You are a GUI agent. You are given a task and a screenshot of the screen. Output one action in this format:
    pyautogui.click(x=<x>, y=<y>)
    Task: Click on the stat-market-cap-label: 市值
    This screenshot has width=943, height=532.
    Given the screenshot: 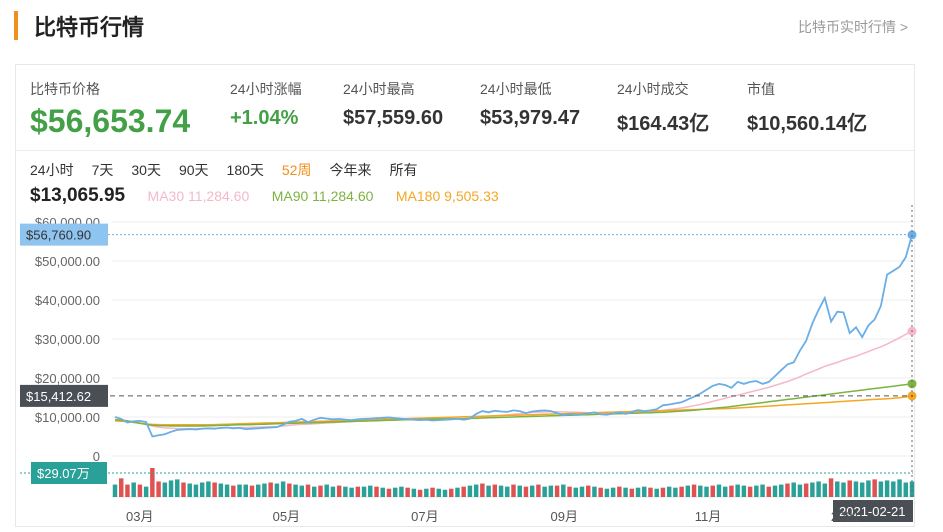 What is the action you would take?
    pyautogui.click(x=761, y=89)
    